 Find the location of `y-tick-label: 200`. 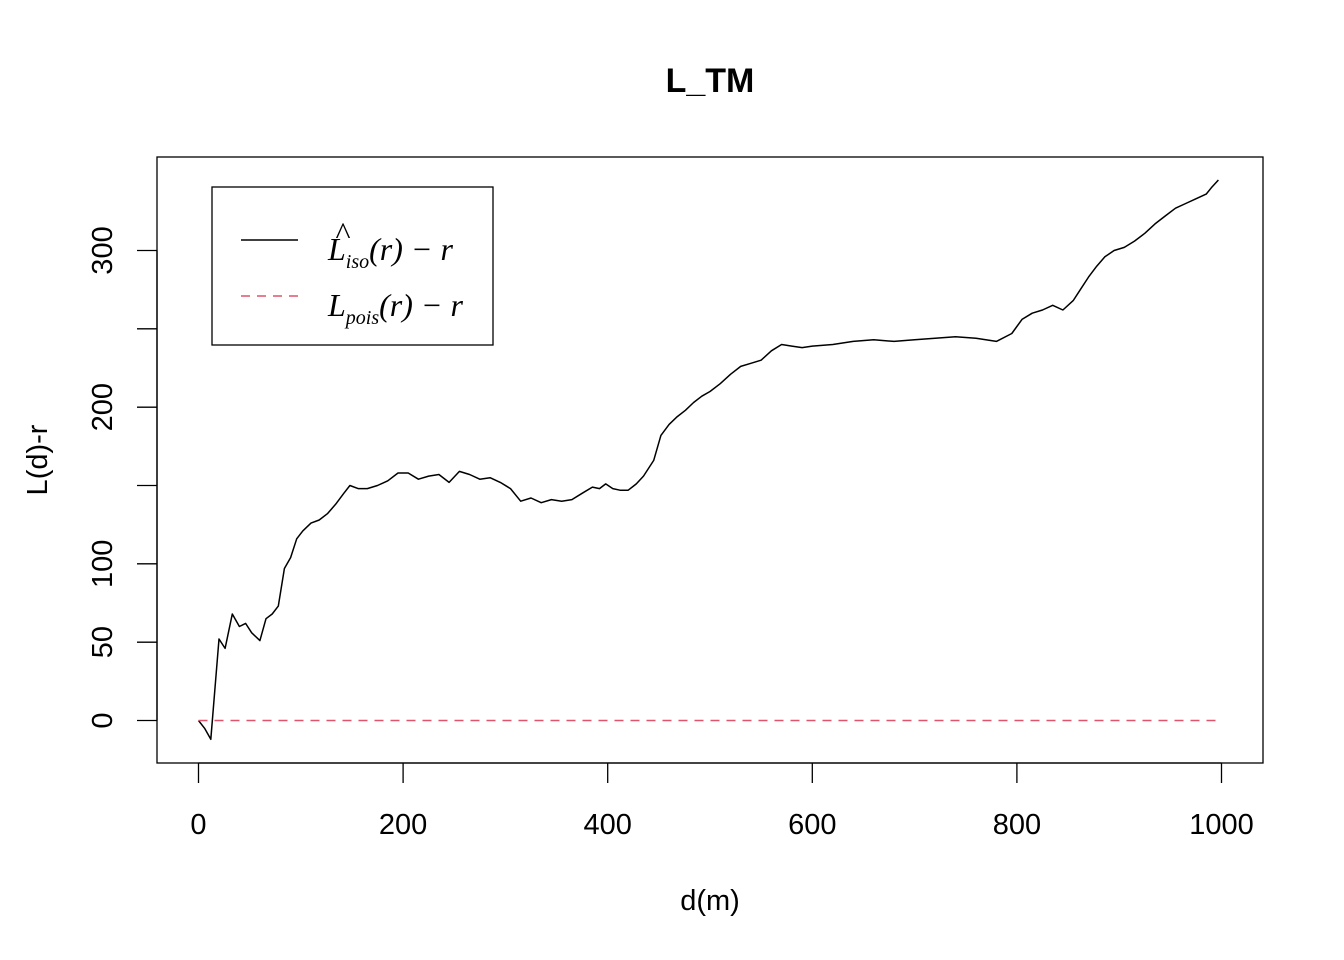

y-tick-label: 200 is located at coordinates (103, 407).